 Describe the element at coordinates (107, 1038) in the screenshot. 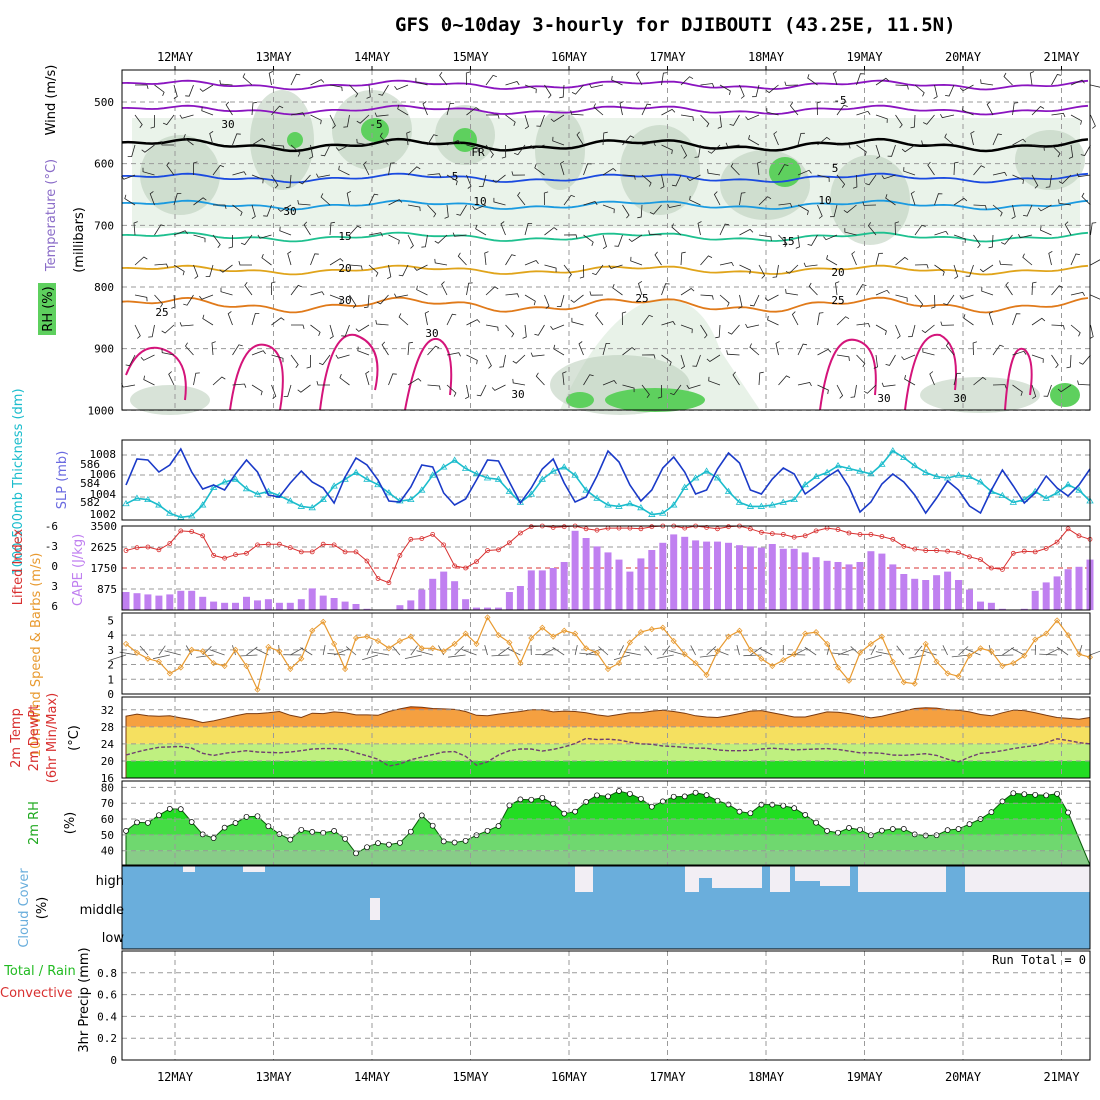

I see `precip-tick-label: 0.2` at that location.